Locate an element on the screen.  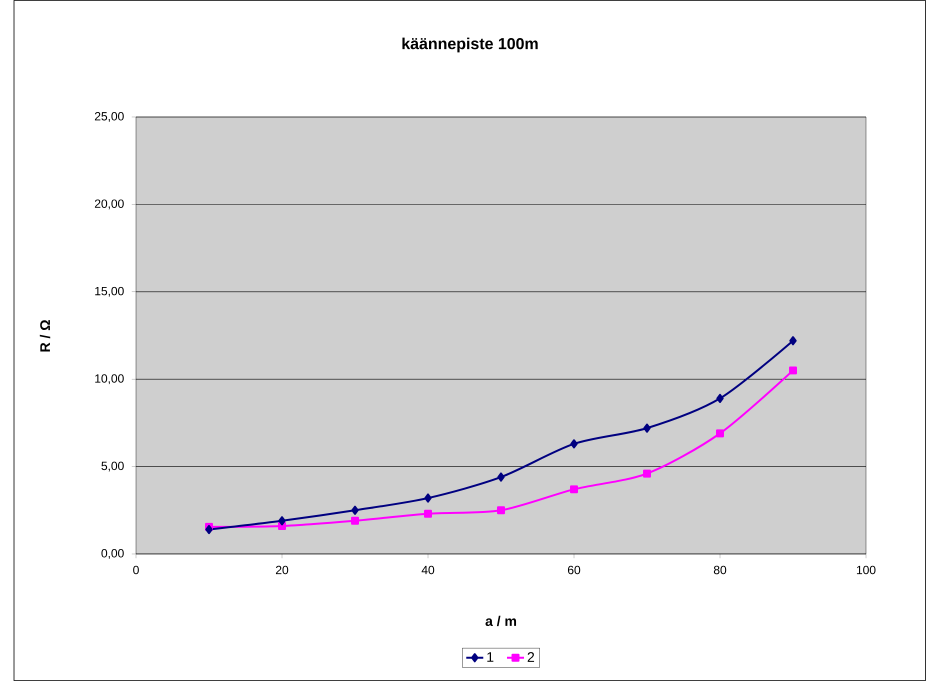
legend-label: 1 is located at coordinates (490, 657).